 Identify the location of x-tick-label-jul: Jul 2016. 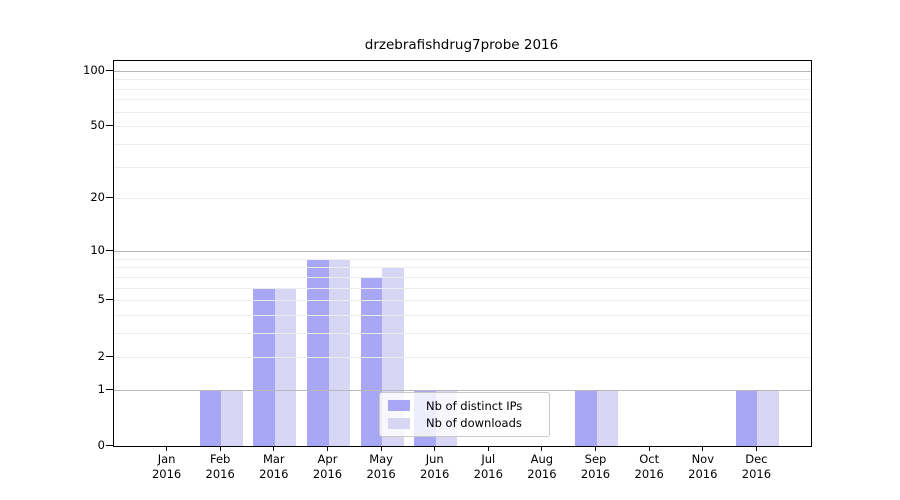
(488, 466).